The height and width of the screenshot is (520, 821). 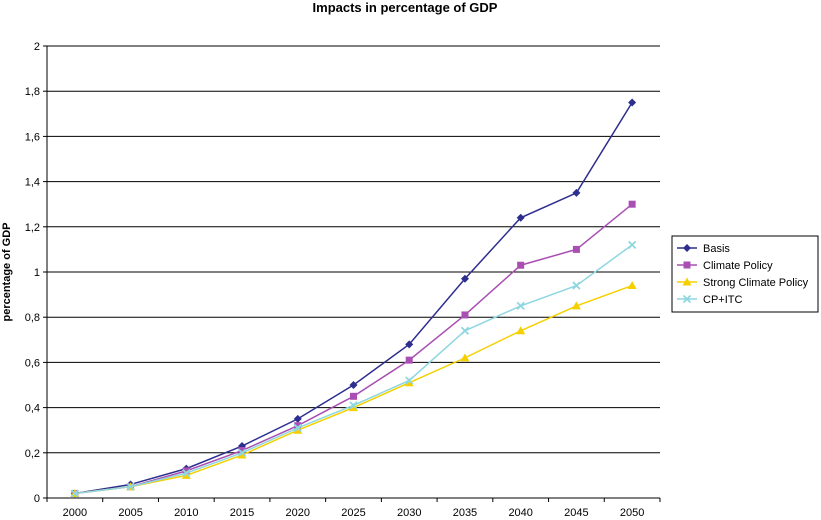 What do you see at coordinates (32, 228) in the screenshot?
I see `y-tick-label: 1,2` at bounding box center [32, 228].